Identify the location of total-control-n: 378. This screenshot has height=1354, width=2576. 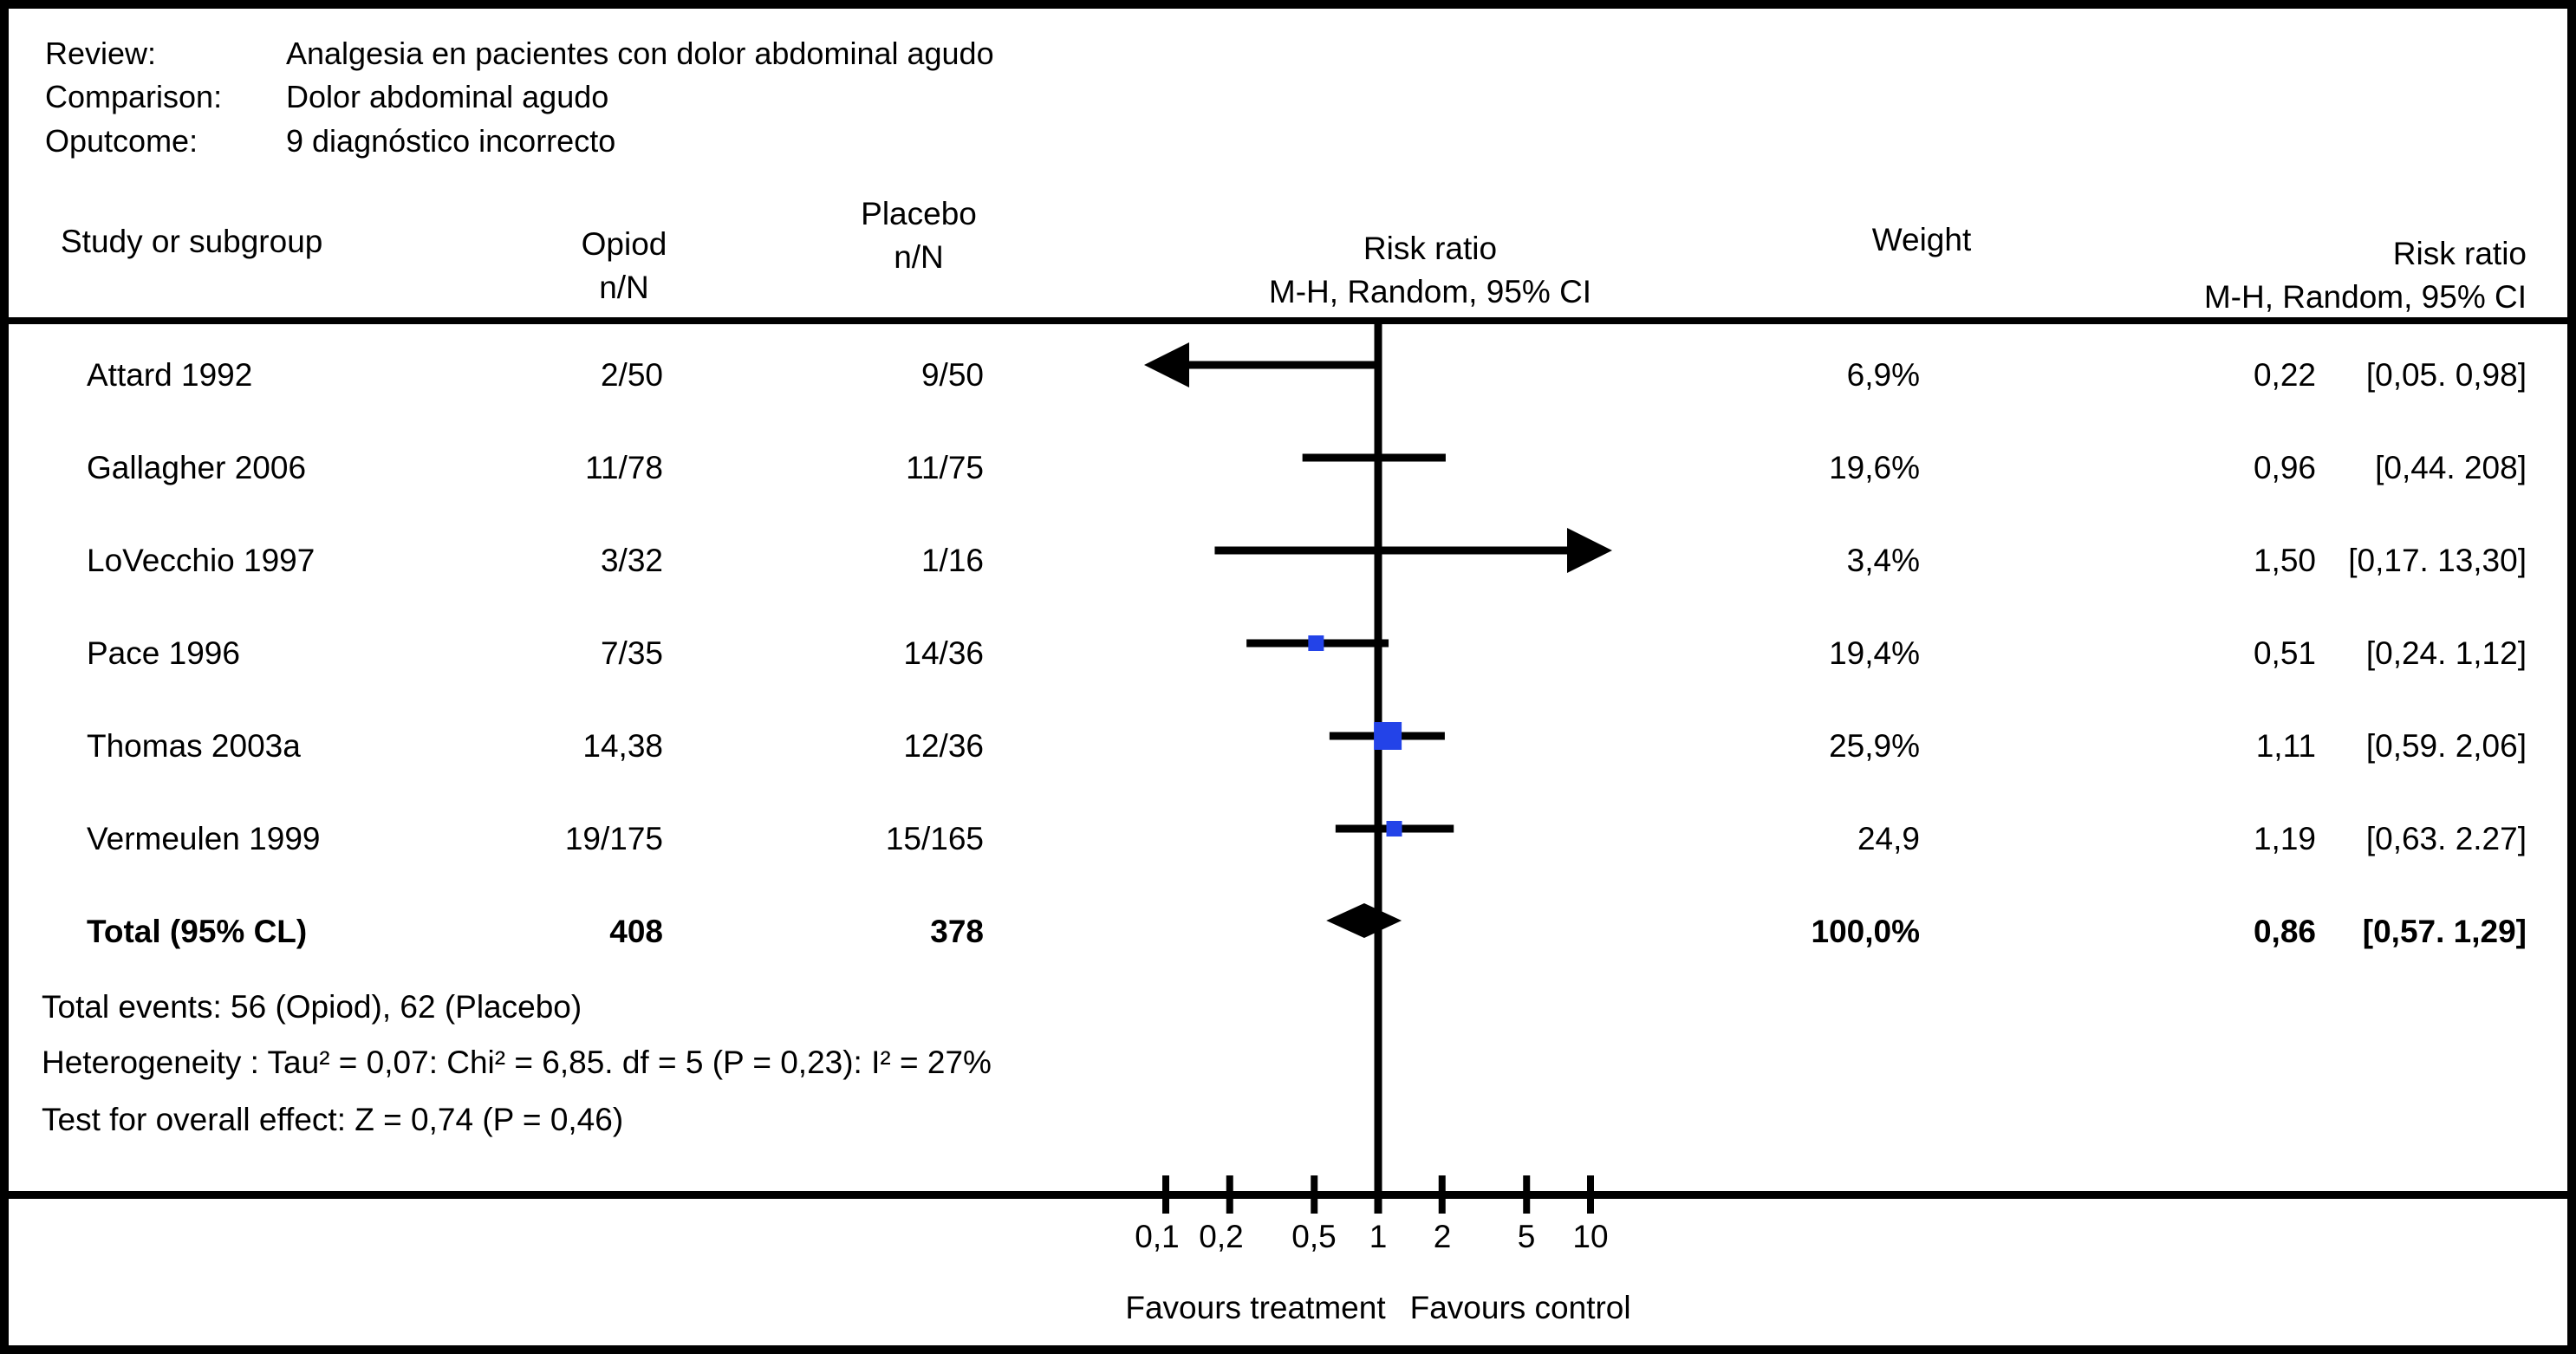
(957, 932).